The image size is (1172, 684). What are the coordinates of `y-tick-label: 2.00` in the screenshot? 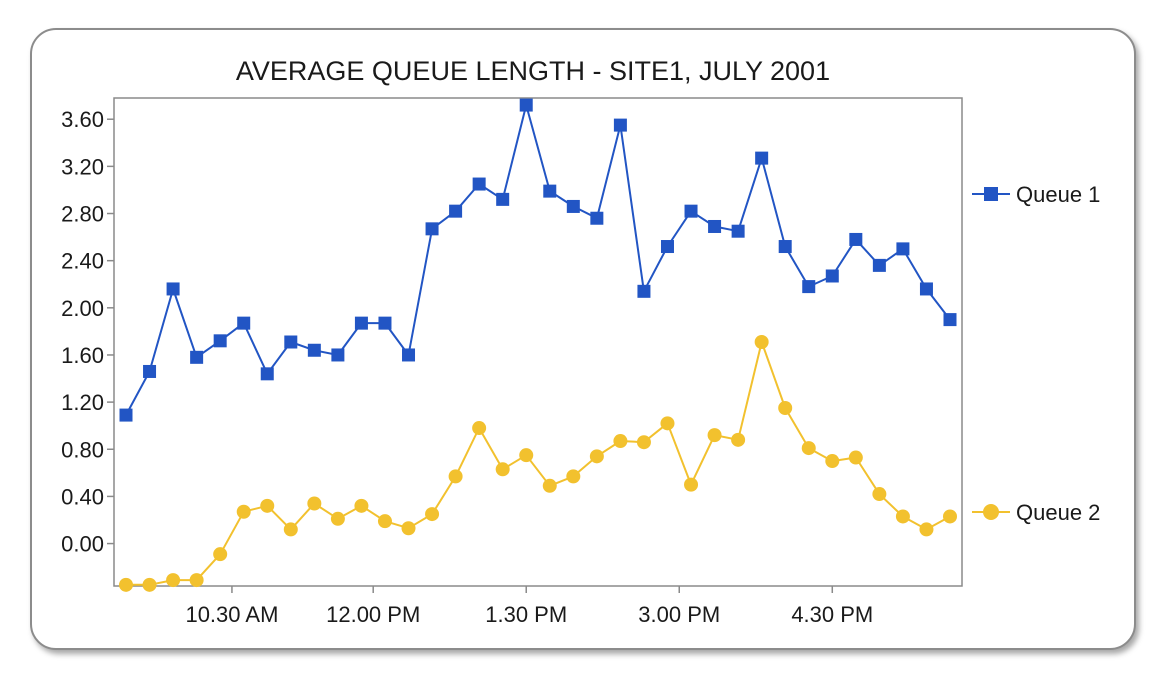 It's located at (82, 308).